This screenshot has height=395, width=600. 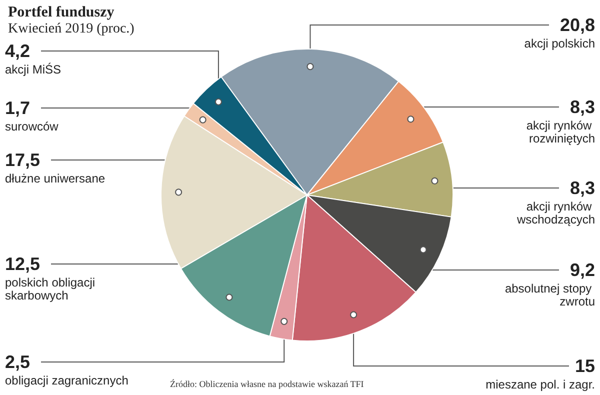 I want to click on chart-title: Portfel funduszy, so click(x=61, y=12).